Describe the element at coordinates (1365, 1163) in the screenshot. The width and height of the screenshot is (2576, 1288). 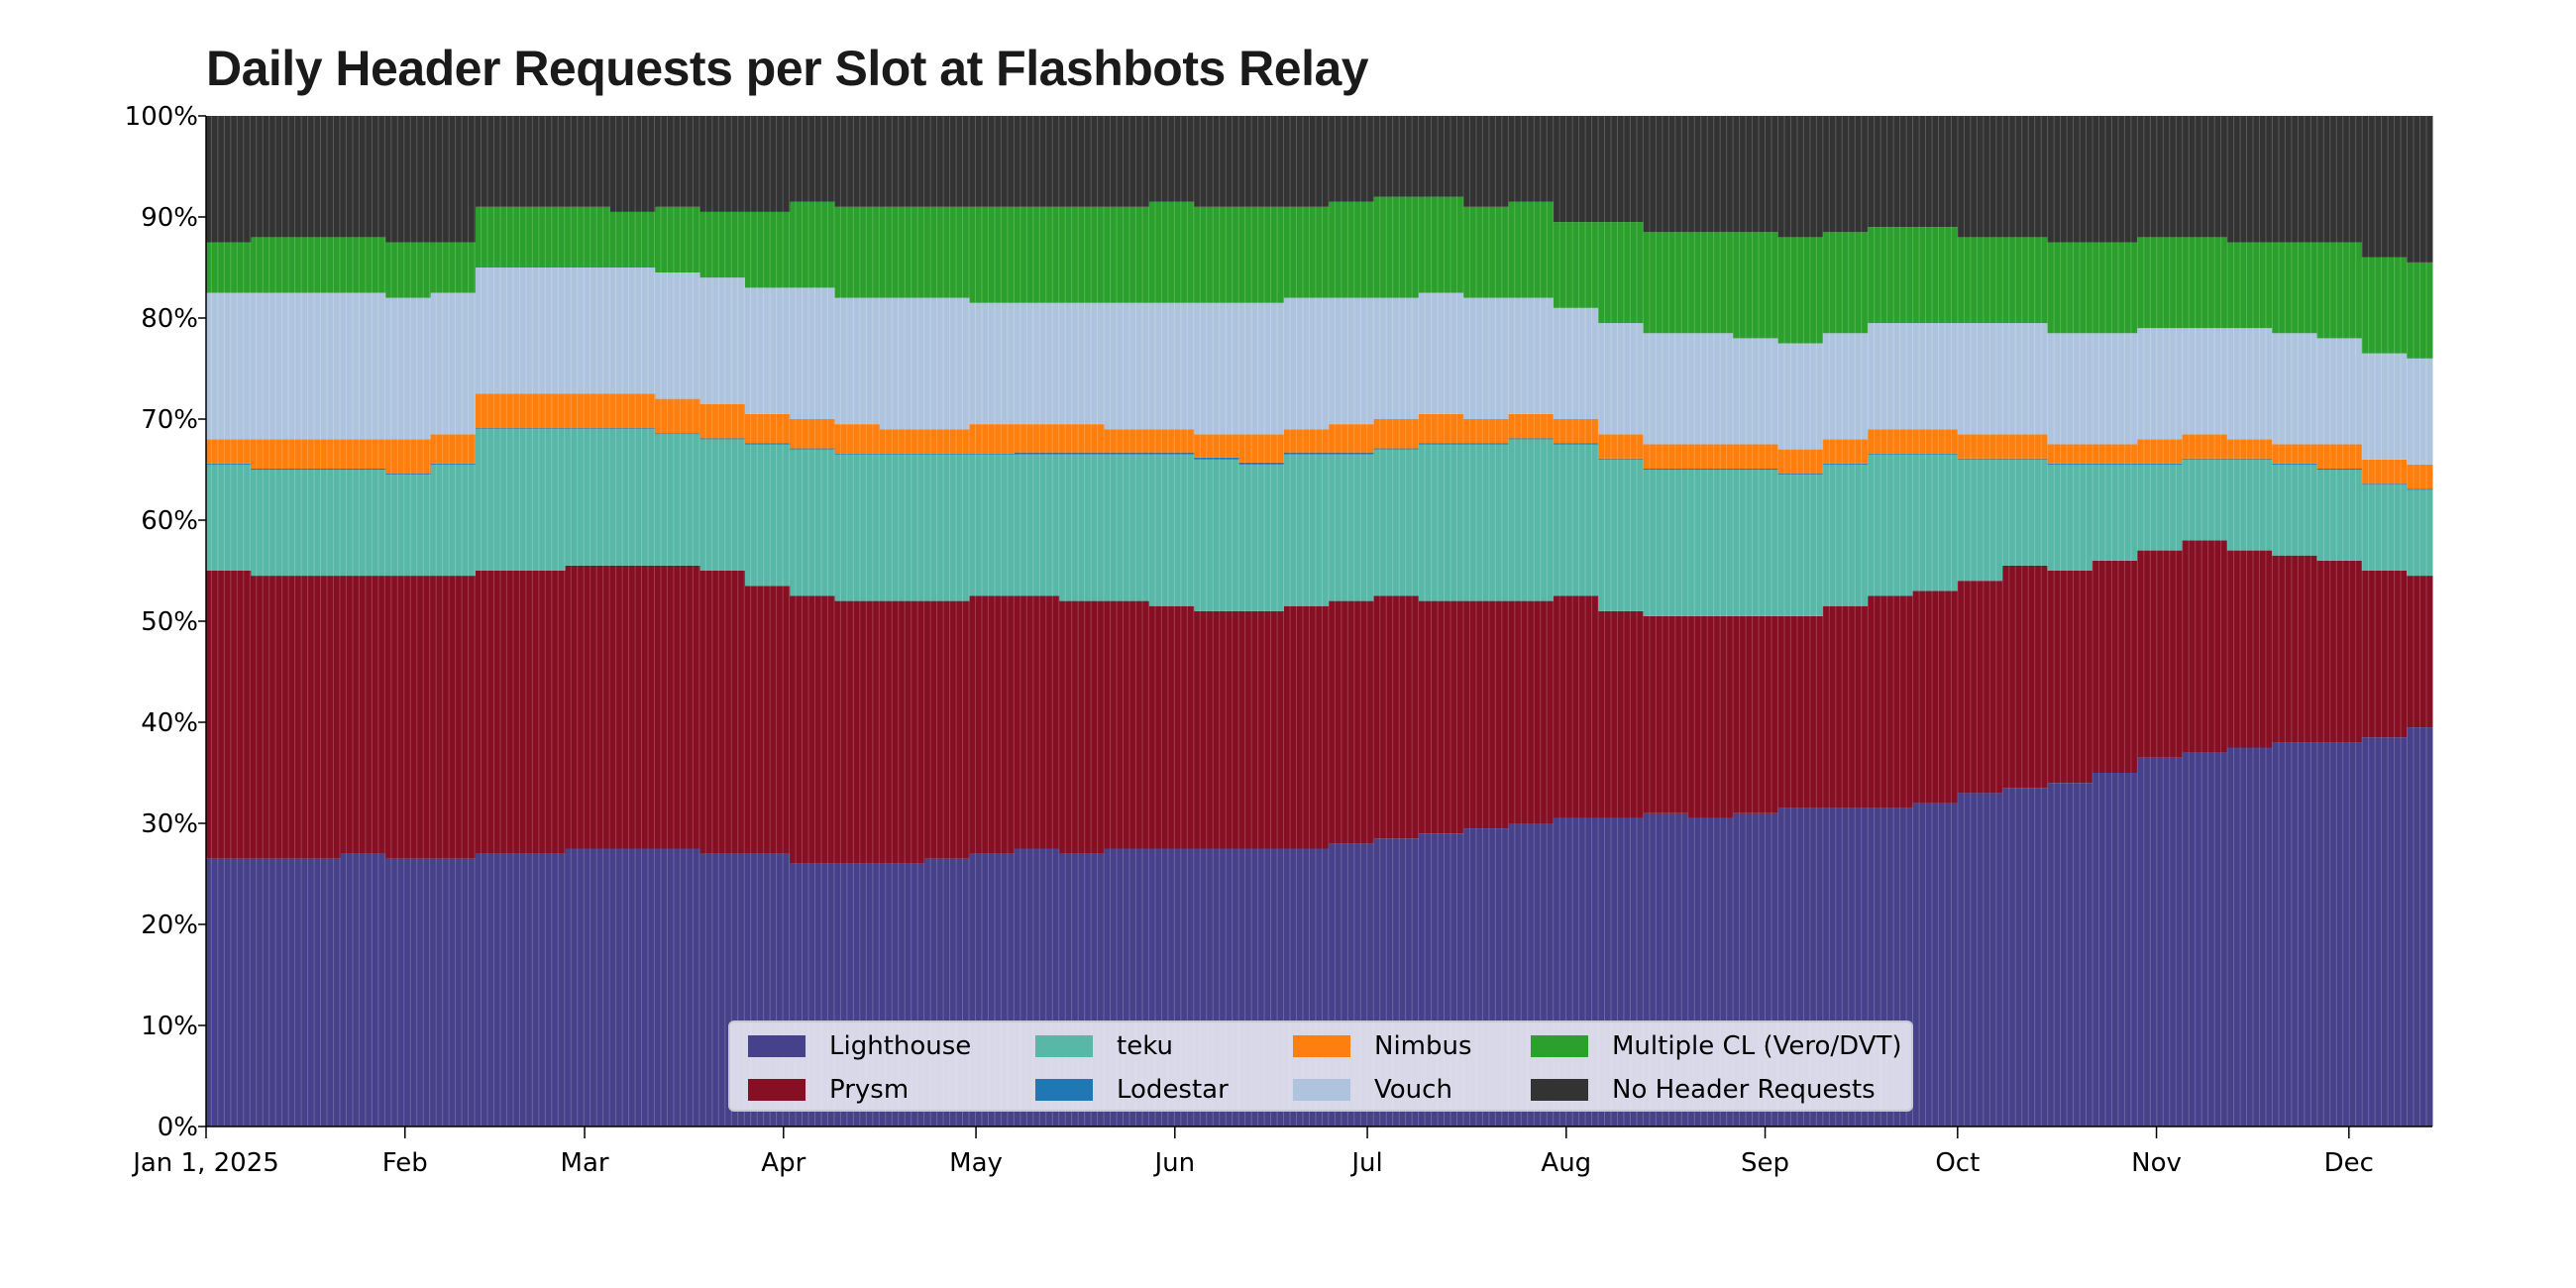
I see `x-tick-label: Jul` at that location.